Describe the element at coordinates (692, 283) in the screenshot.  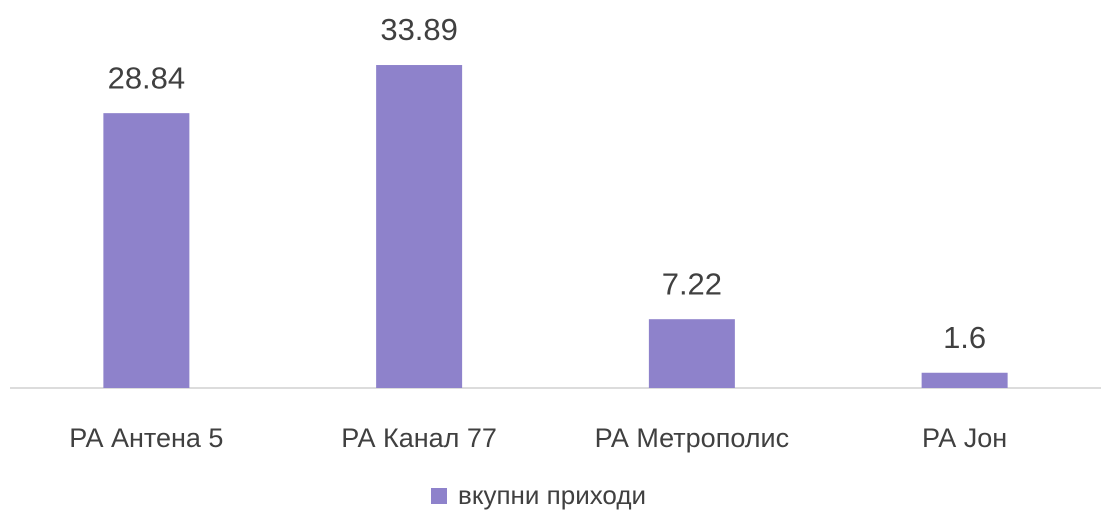
I see `data-label: 7.22` at that location.